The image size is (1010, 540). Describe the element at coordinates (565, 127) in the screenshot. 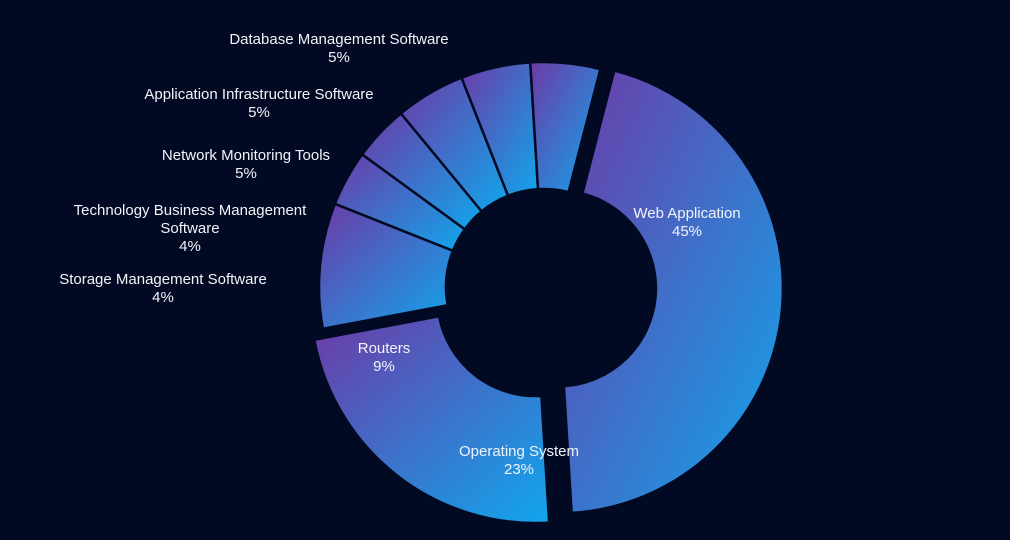

I see `slice-database-management-software` at that location.